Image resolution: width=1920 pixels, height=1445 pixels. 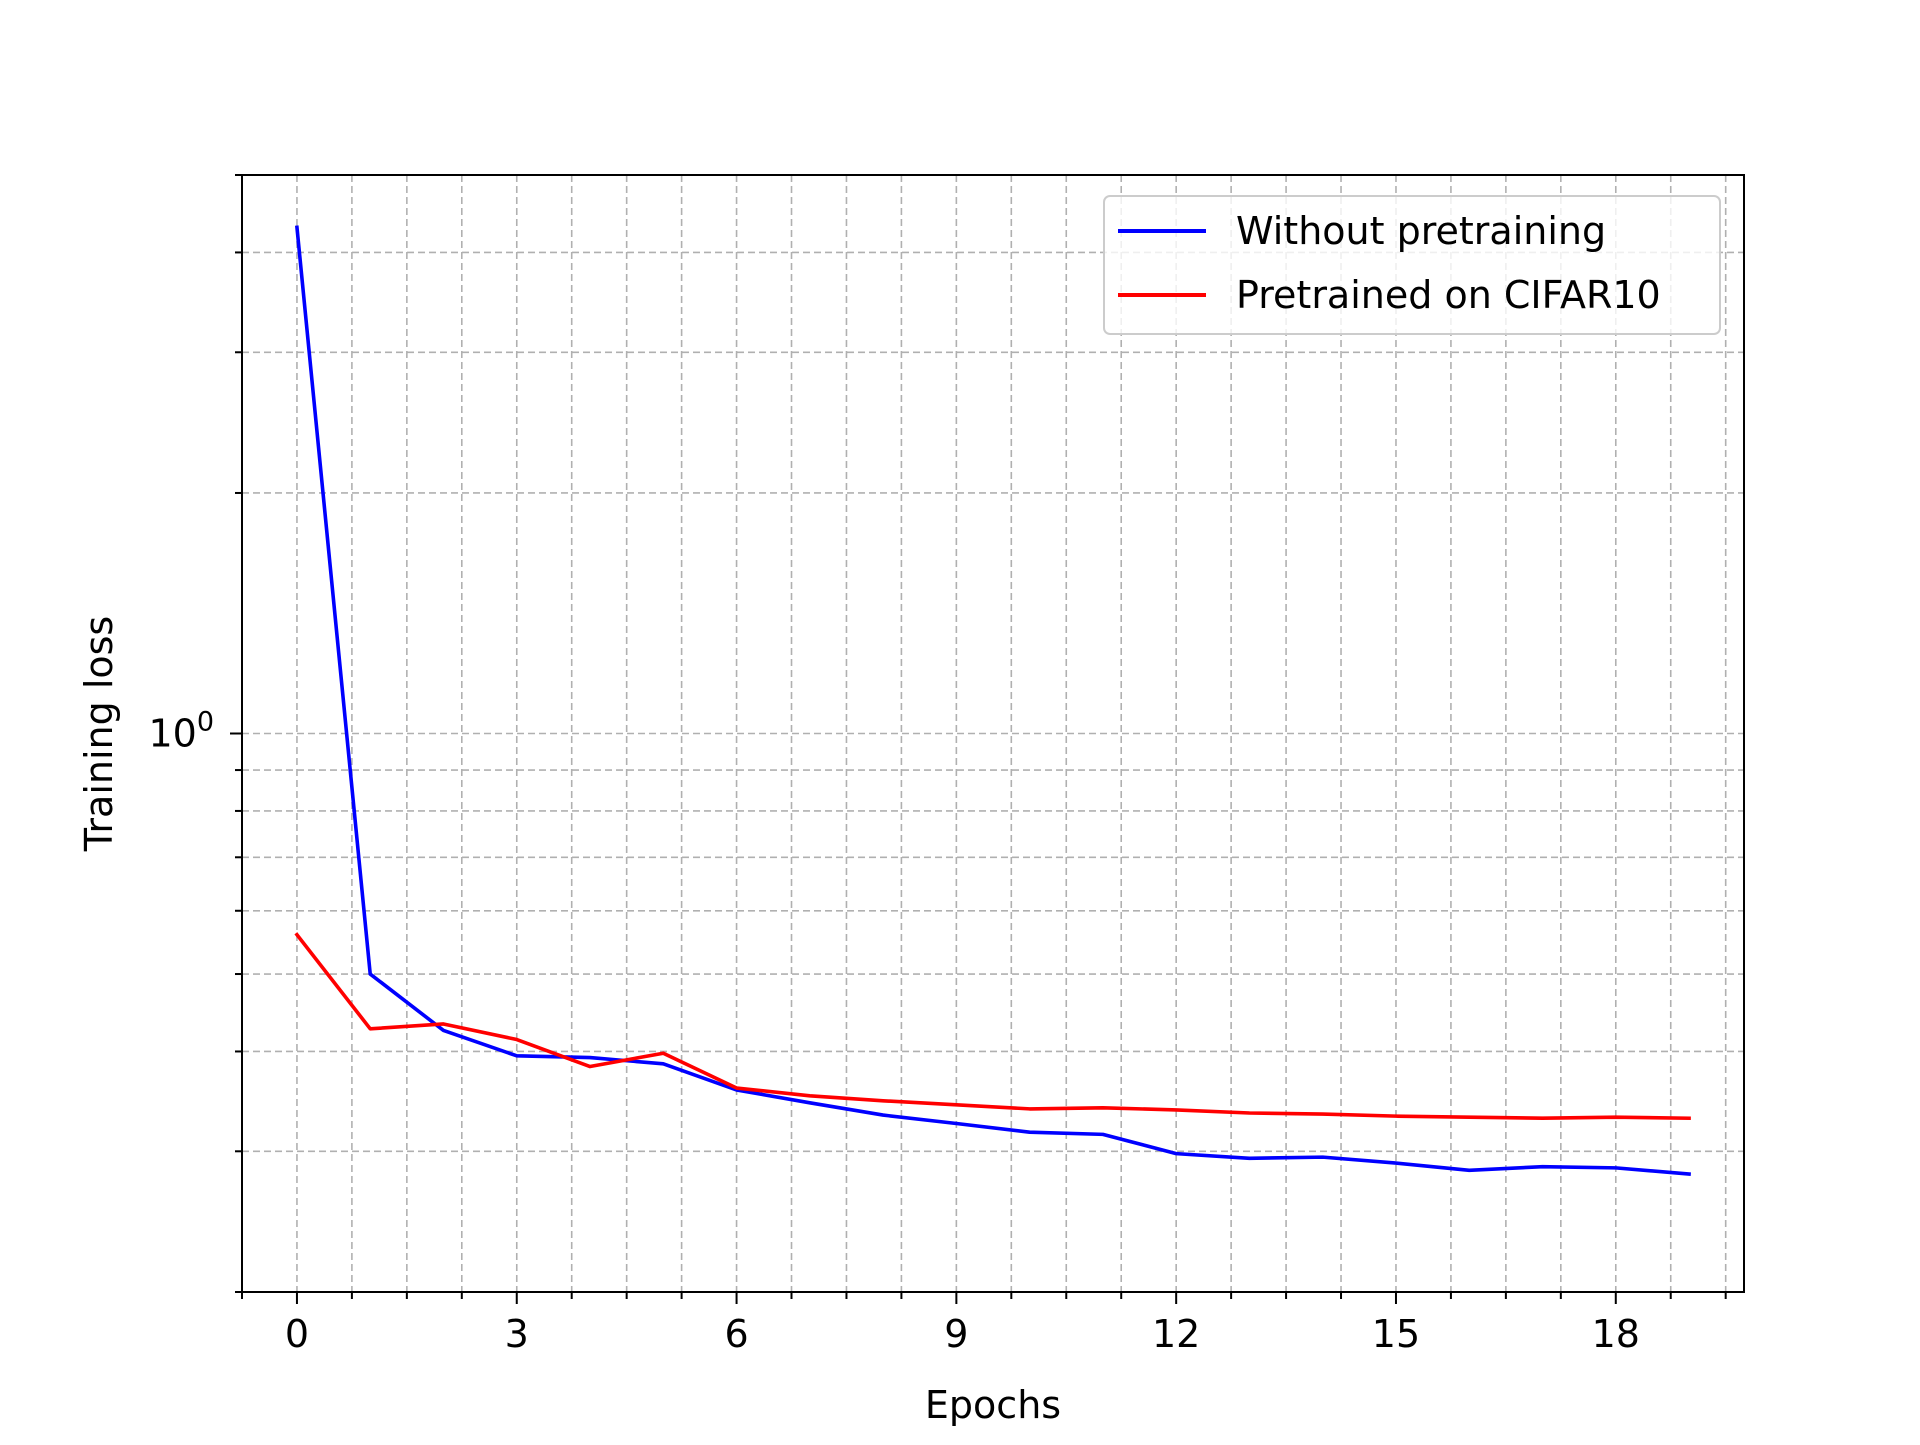 What do you see at coordinates (993, 1405) in the screenshot?
I see `x-axis-label: Epochs` at bounding box center [993, 1405].